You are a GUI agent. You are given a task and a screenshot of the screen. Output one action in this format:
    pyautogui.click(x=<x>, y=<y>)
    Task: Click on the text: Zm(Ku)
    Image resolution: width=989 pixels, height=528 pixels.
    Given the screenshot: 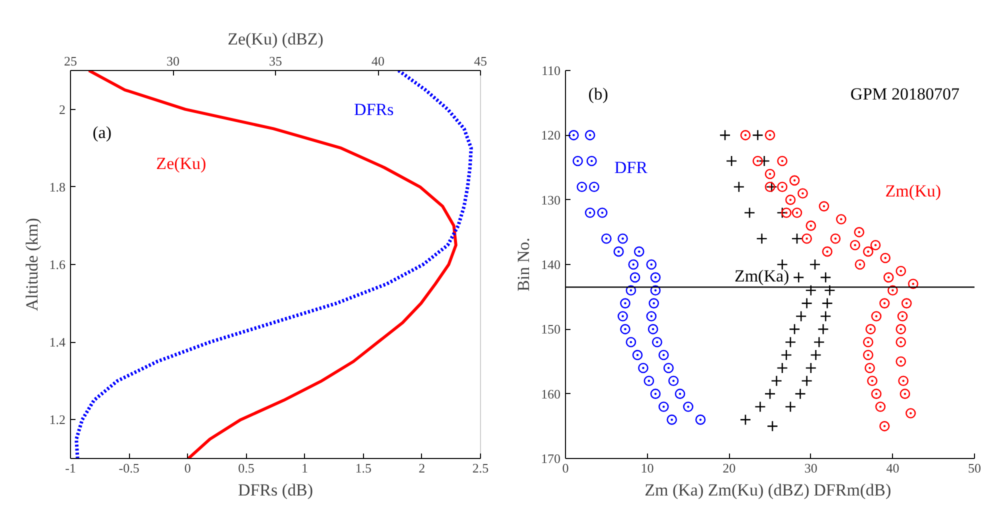 What is the action you would take?
    pyautogui.click(x=913, y=190)
    